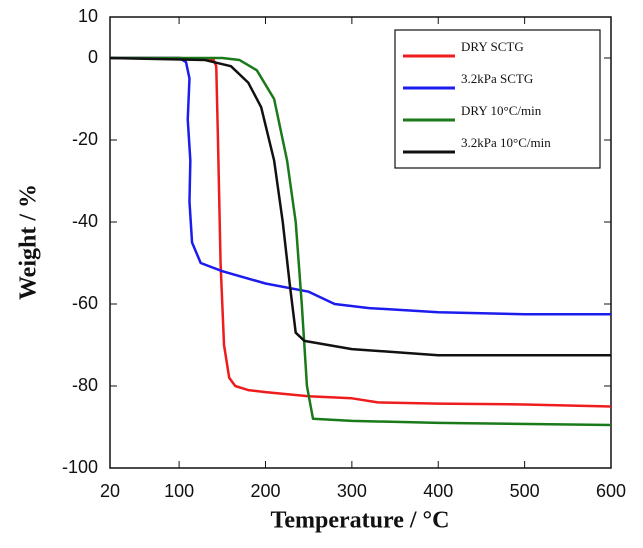 The width and height of the screenshot is (643, 548). I want to click on legend-label: DRY 10°C/min, so click(501, 110).